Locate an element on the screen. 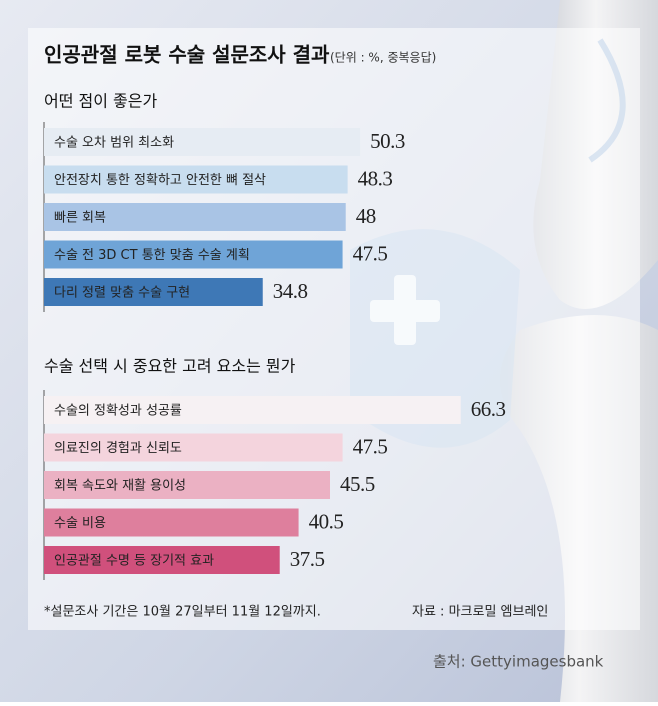  credit: 출처: Gettyimagesbank is located at coordinates (518, 662).